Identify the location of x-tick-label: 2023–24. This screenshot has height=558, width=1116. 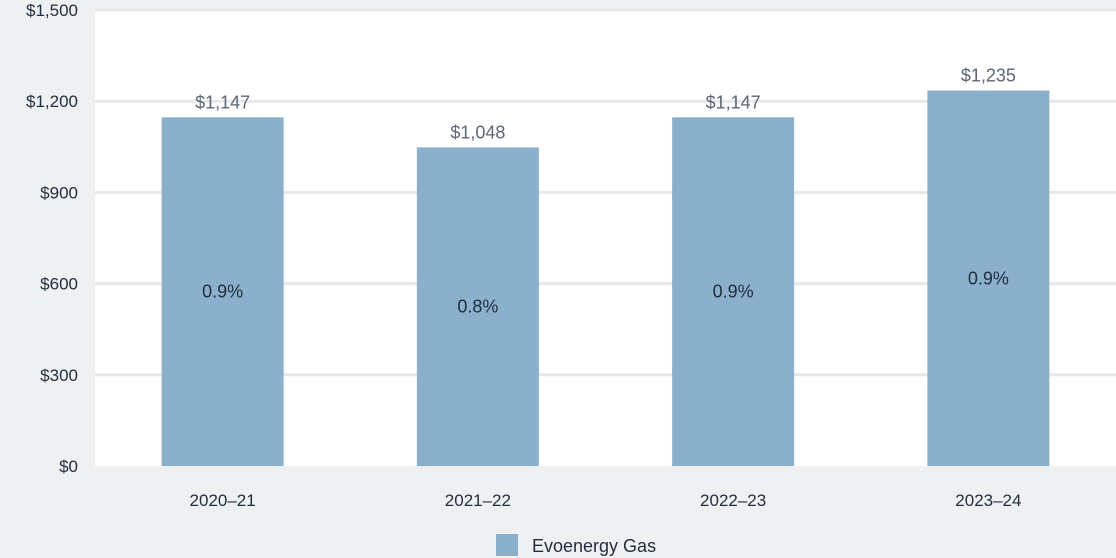
(988, 500).